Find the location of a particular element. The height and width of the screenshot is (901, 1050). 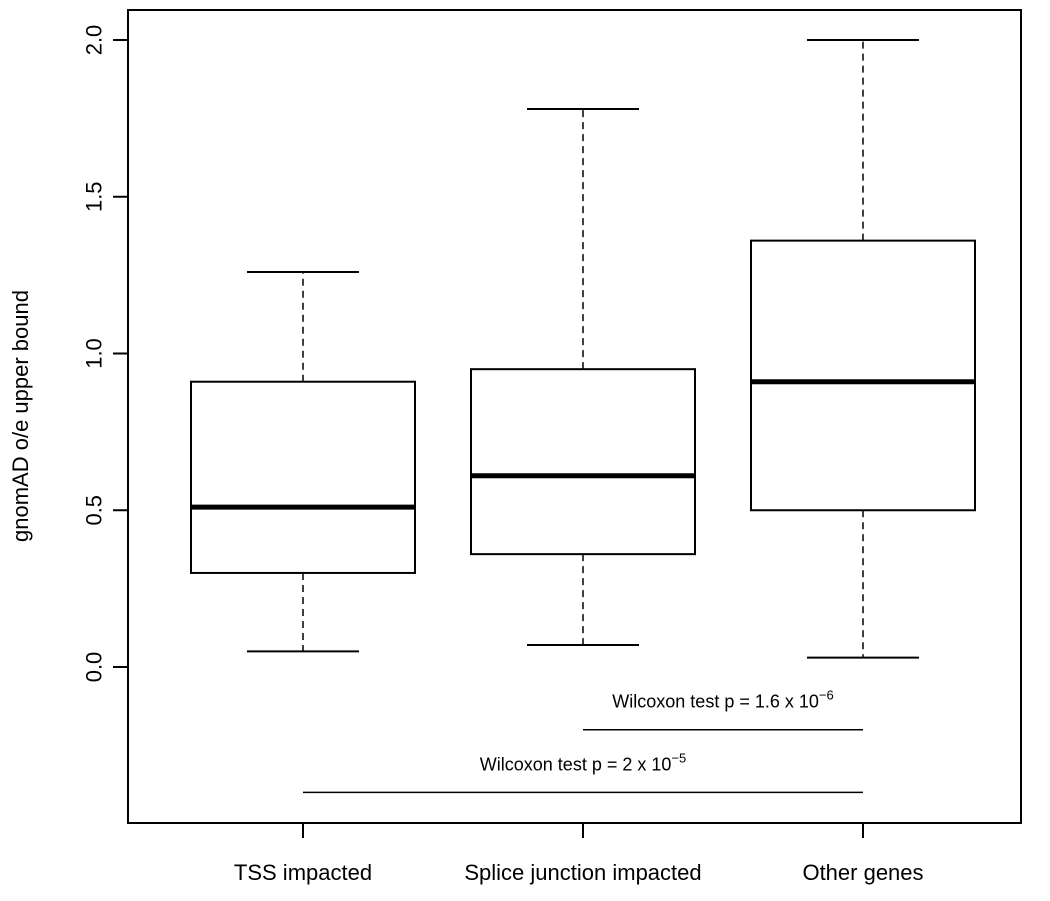

x-tick-label: TSS impacted is located at coordinates (303, 872).